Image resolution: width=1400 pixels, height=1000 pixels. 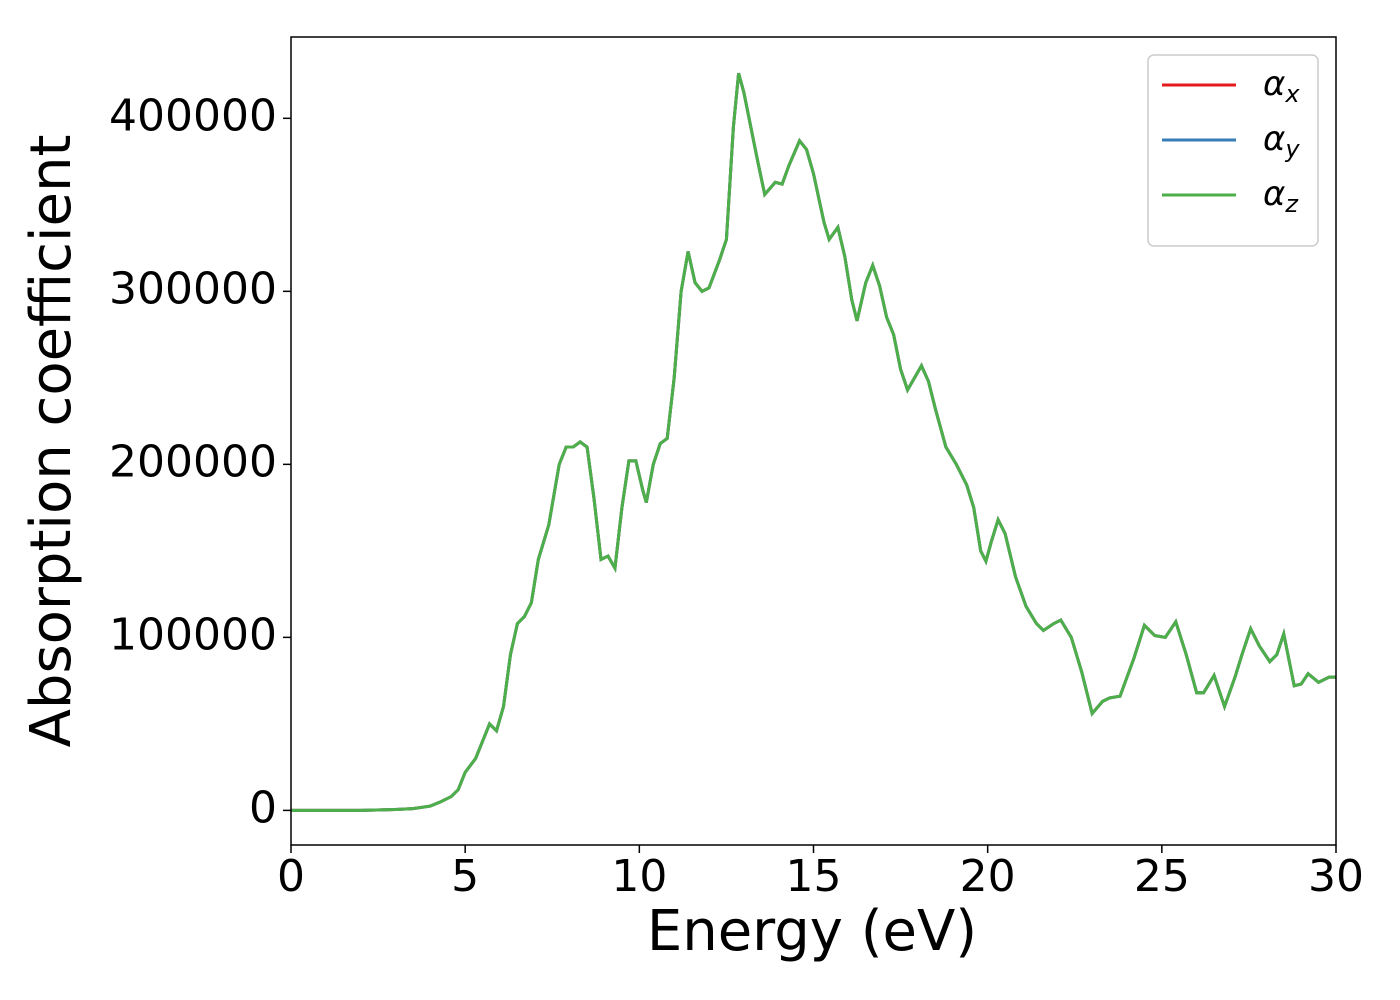 What do you see at coordinates (1162, 876) in the screenshot?
I see `x-tick-label: 25` at bounding box center [1162, 876].